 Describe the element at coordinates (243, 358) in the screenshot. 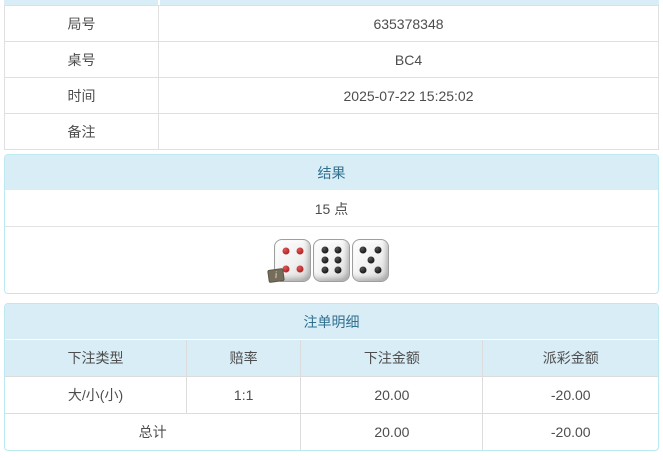

I see `col-header-odds: 赔率` at that location.